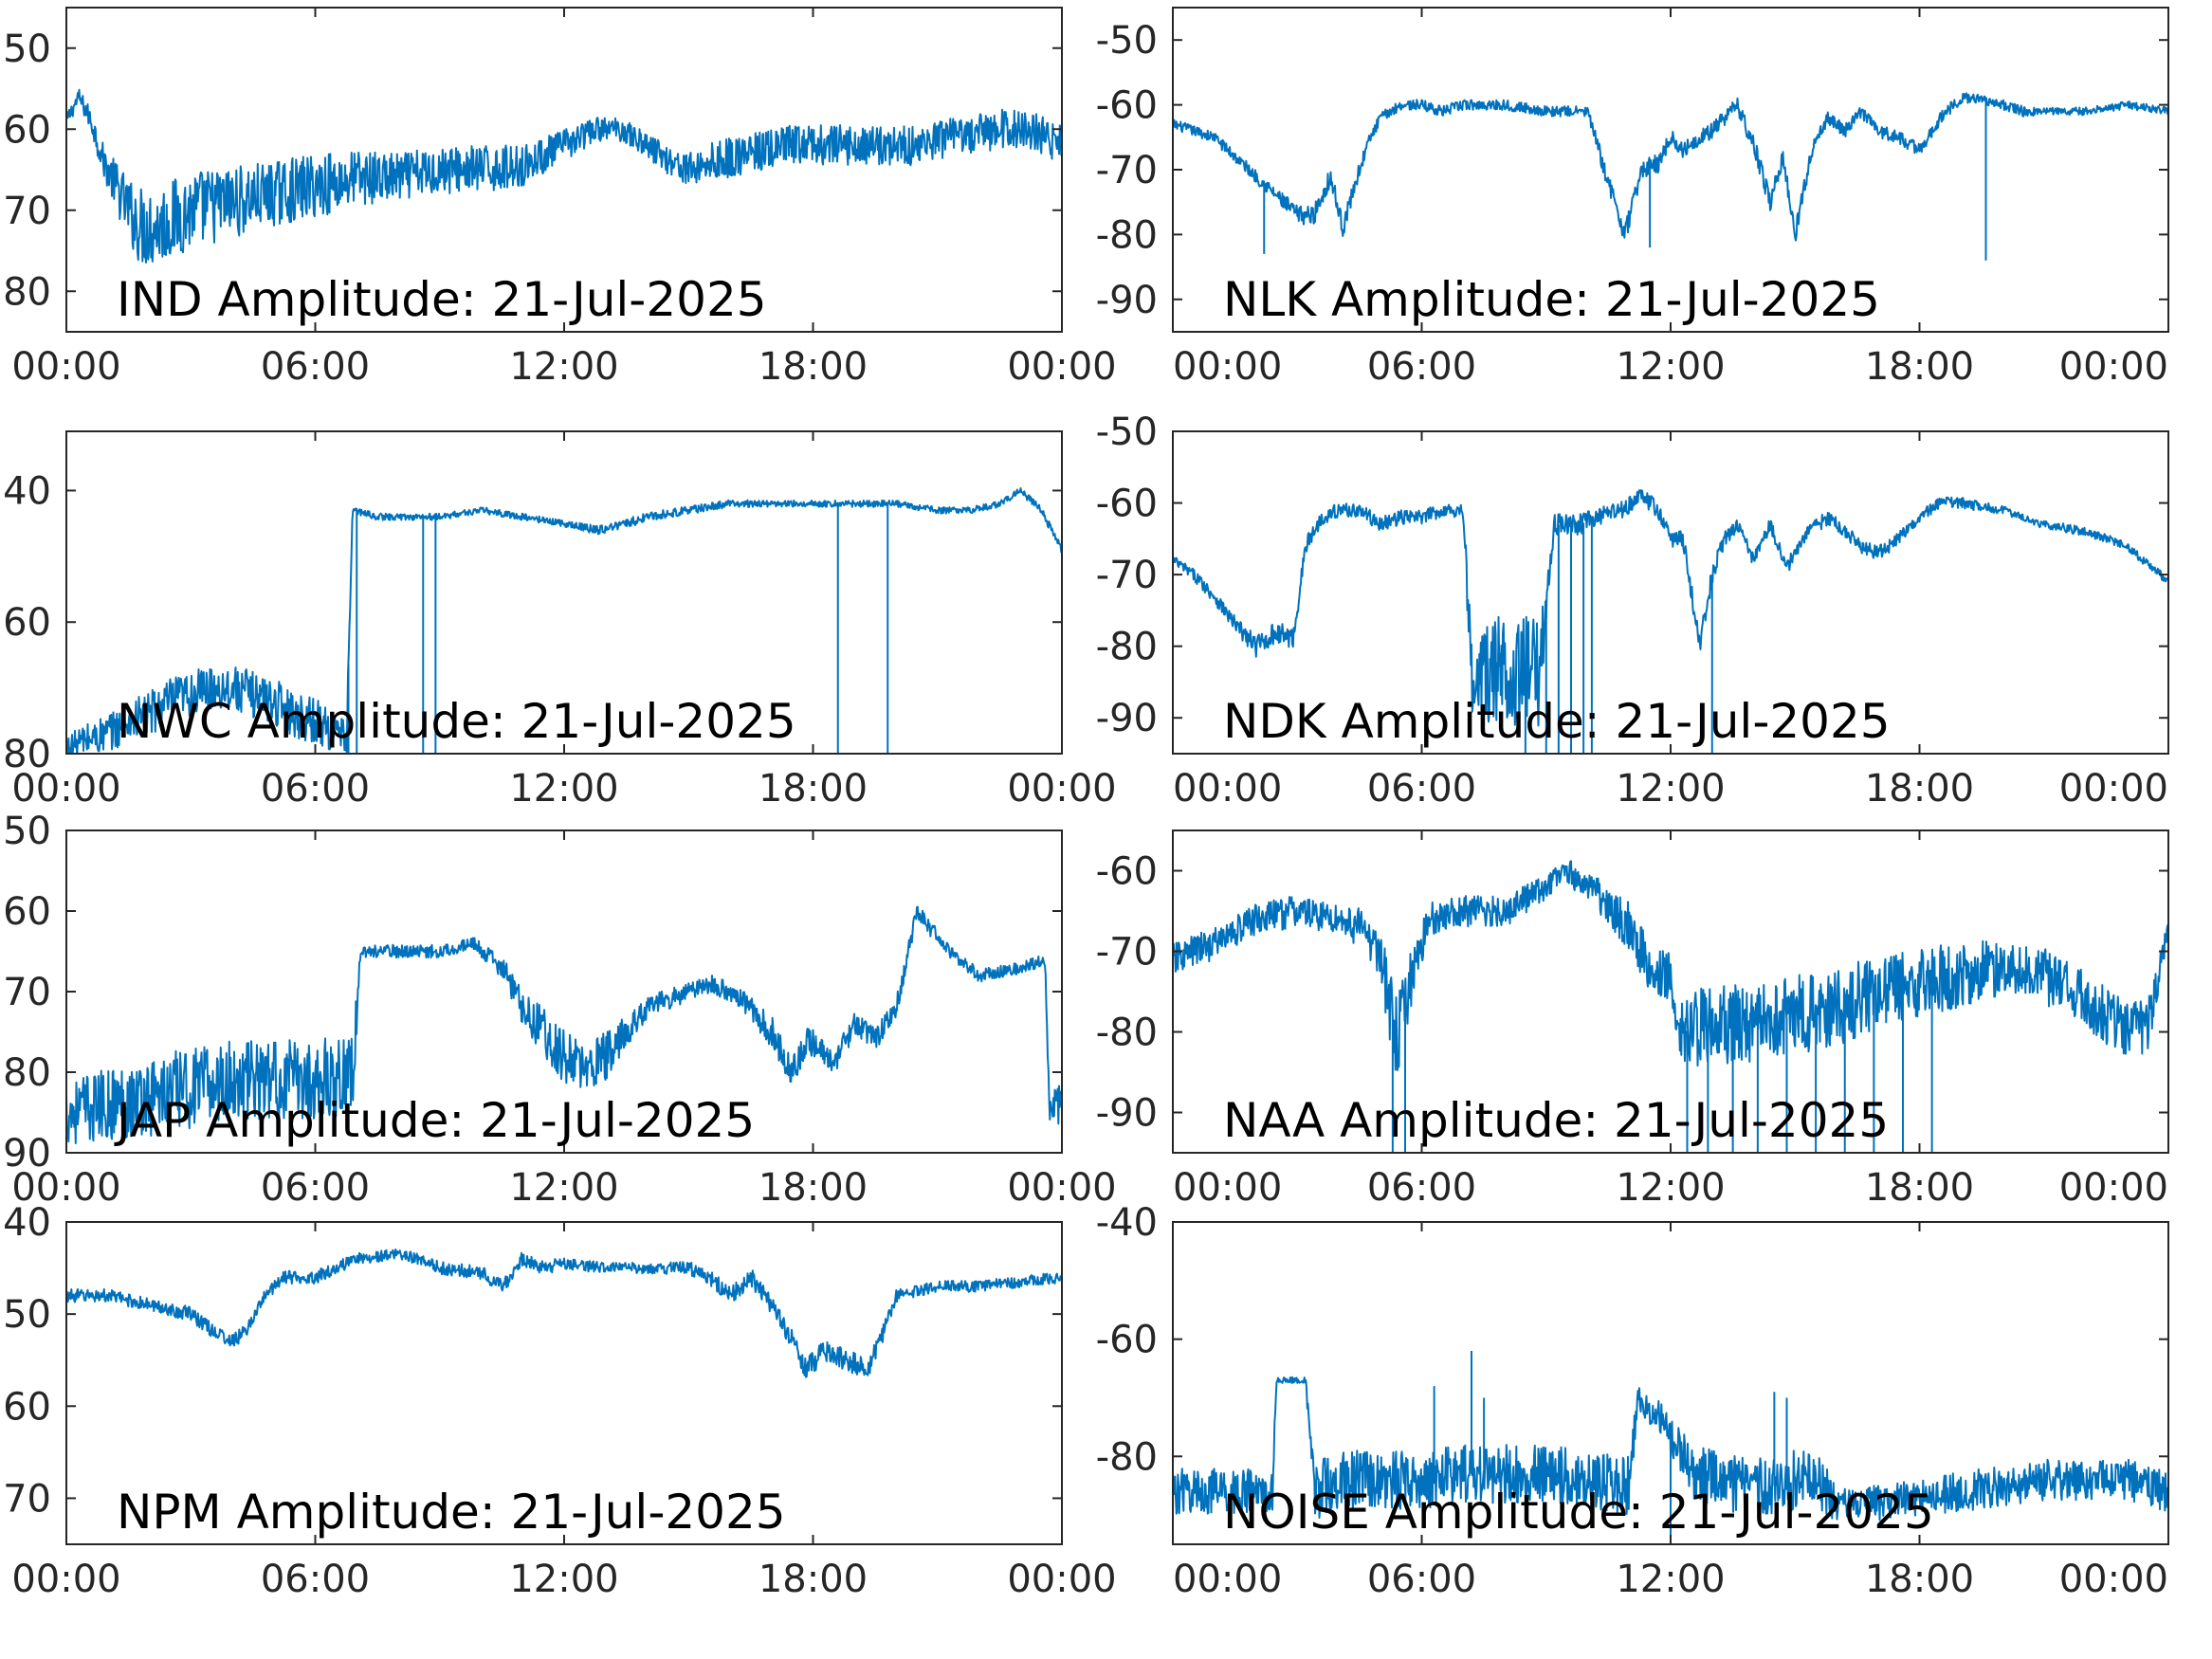 The image size is (2212, 1659). Describe the element at coordinates (442, 299) in the screenshot. I see `panel-title: IND Amplitude: 21-Jul-2025` at that location.